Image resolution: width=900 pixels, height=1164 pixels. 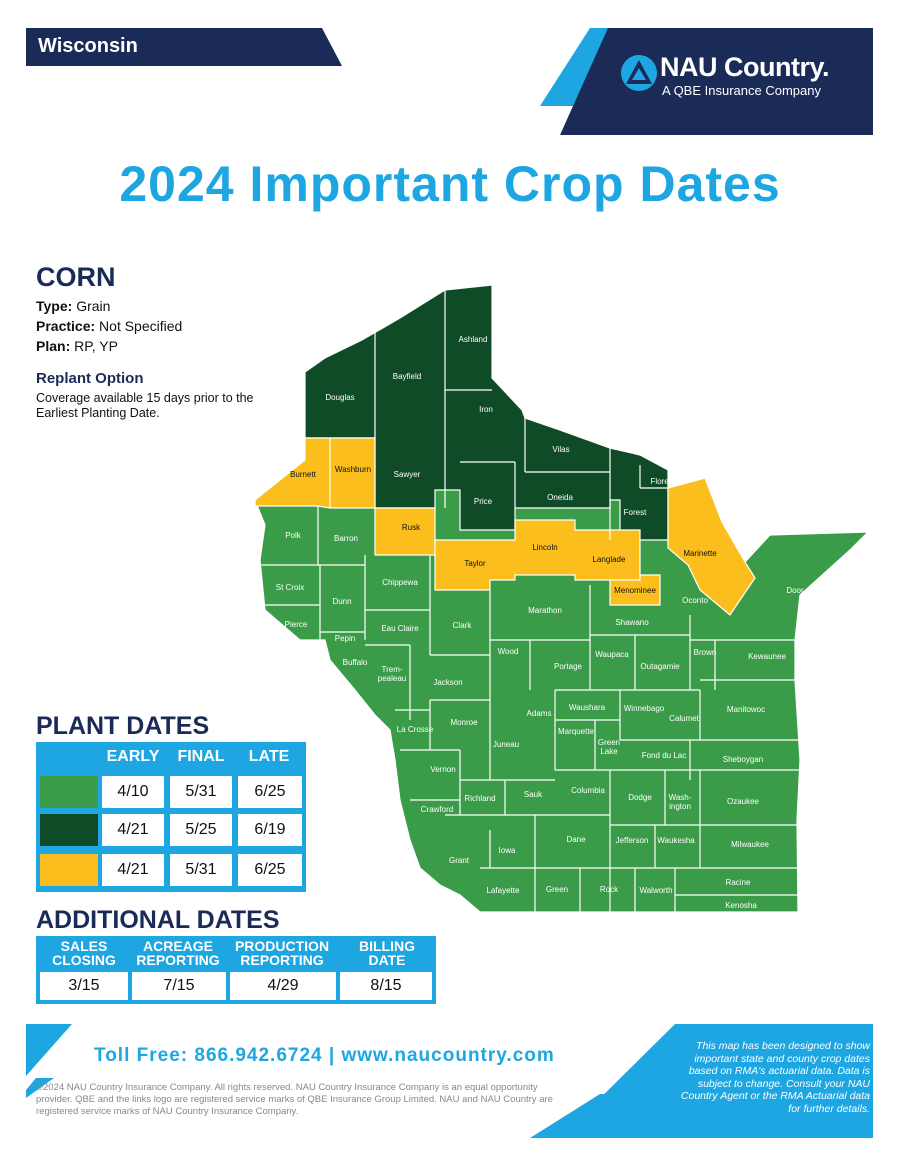 I want to click on county-label: Eau Claire, so click(x=400, y=628).